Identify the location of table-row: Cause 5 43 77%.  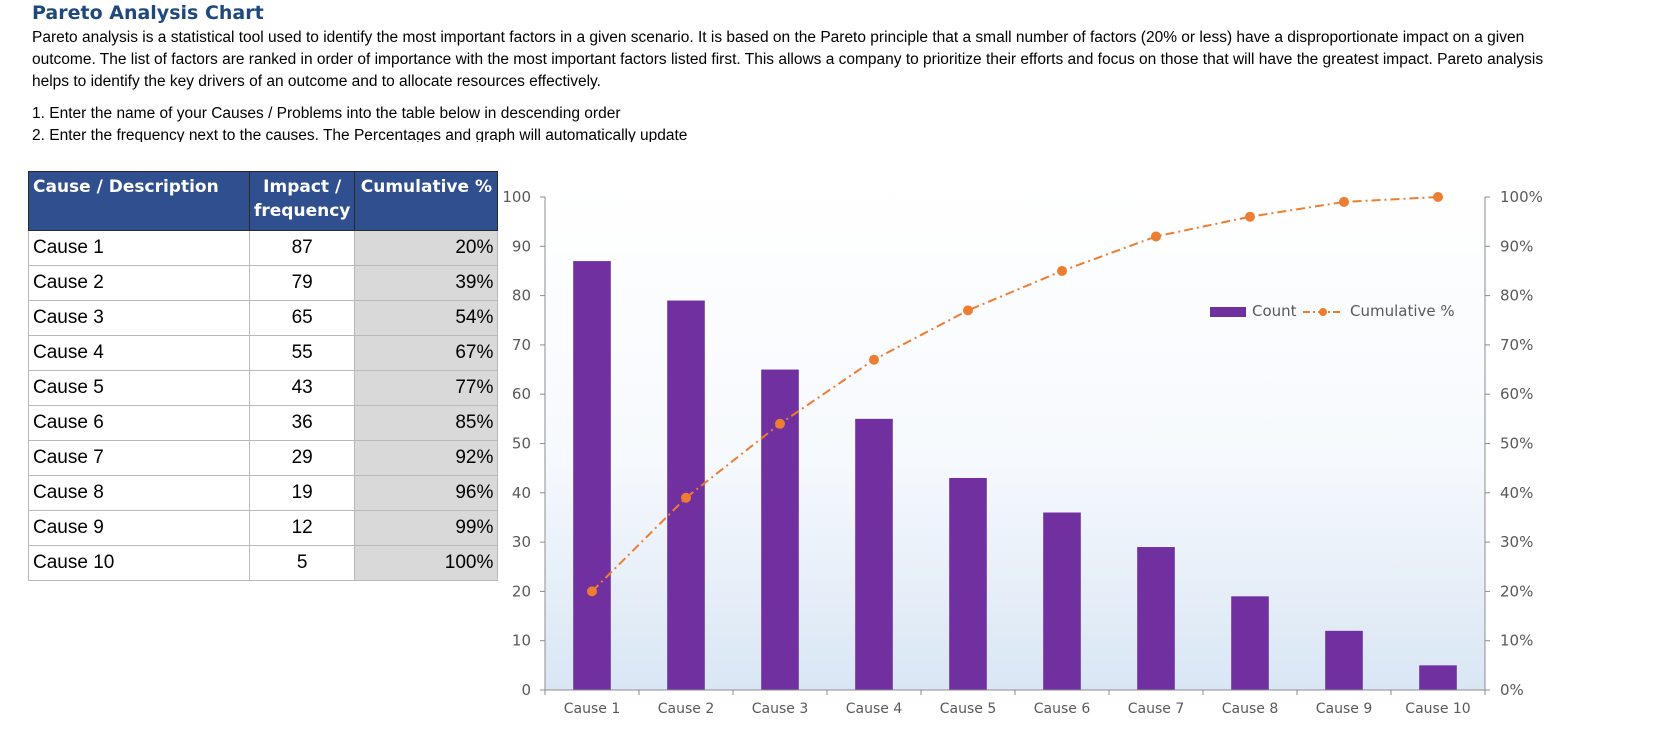
(263, 388).